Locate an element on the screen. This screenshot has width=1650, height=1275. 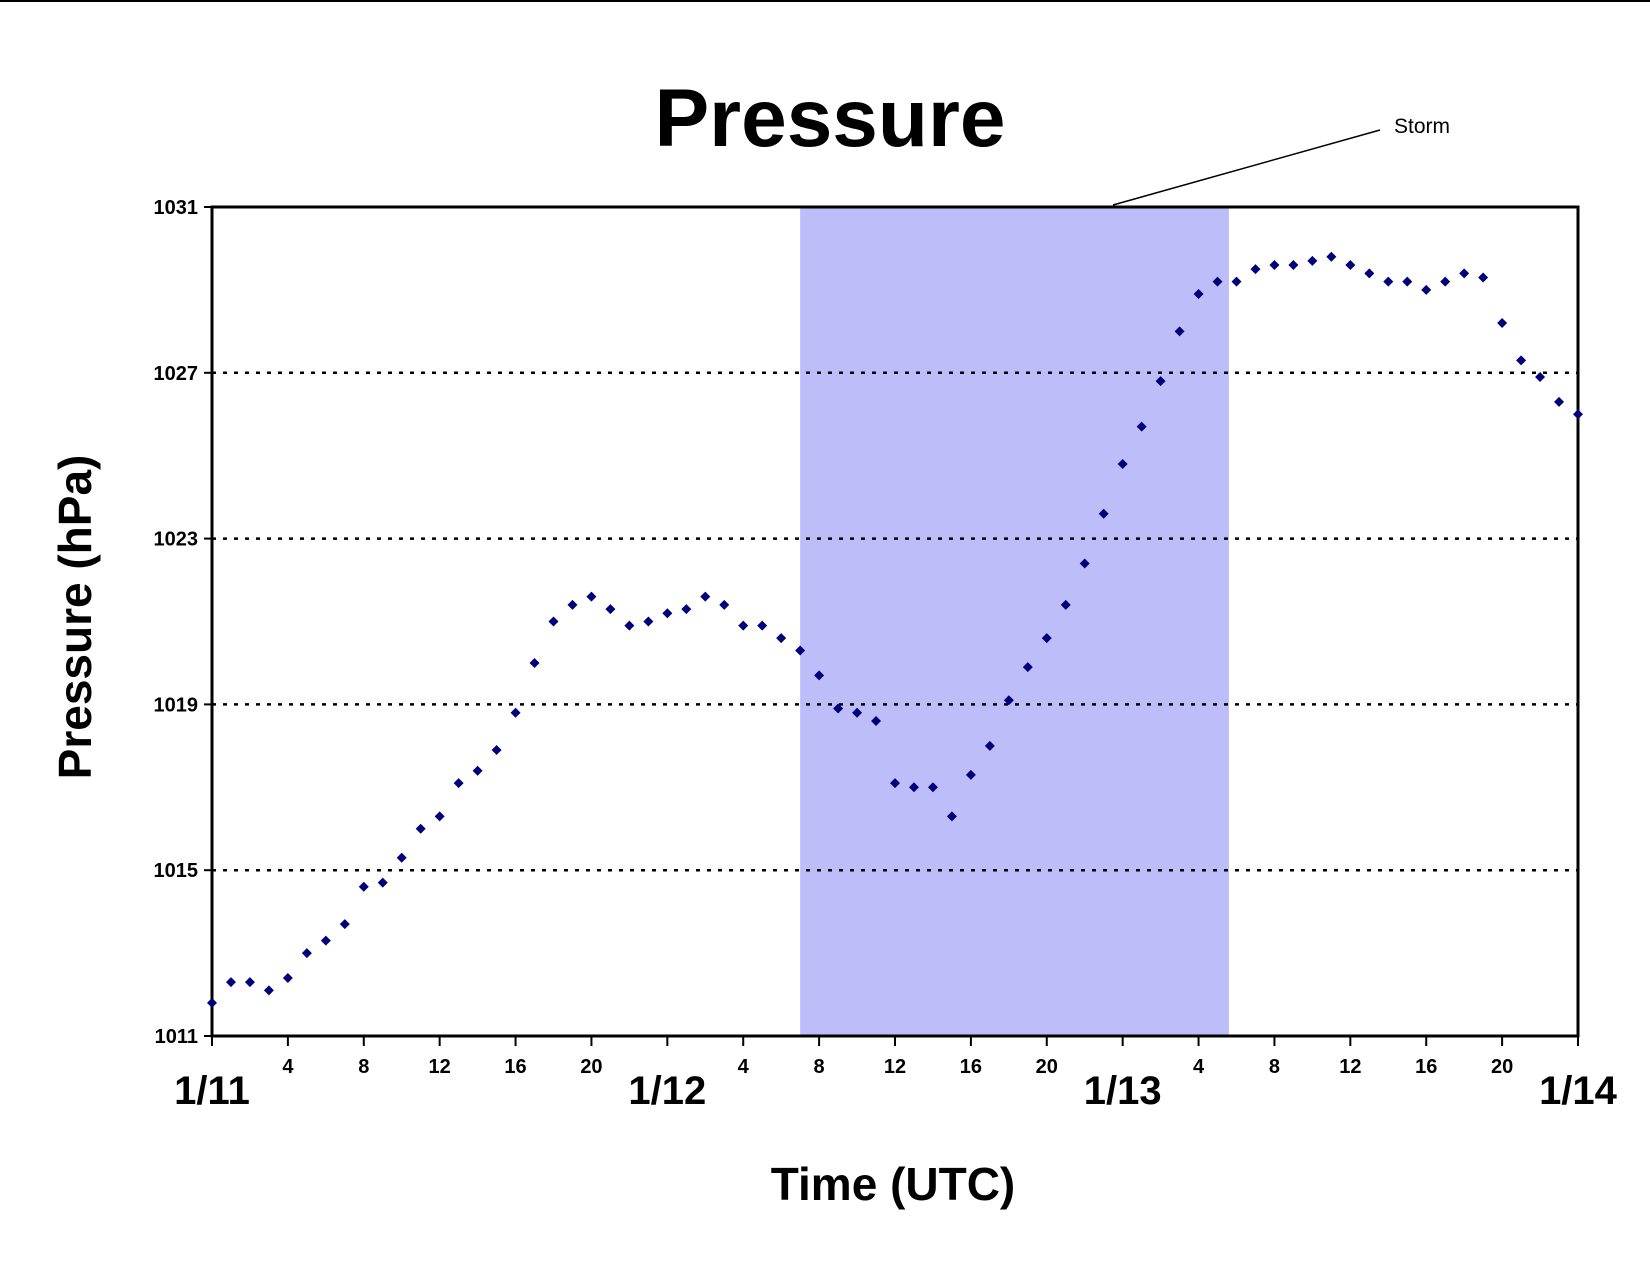
date-label: 1/13 is located at coordinates (1123, 1091).